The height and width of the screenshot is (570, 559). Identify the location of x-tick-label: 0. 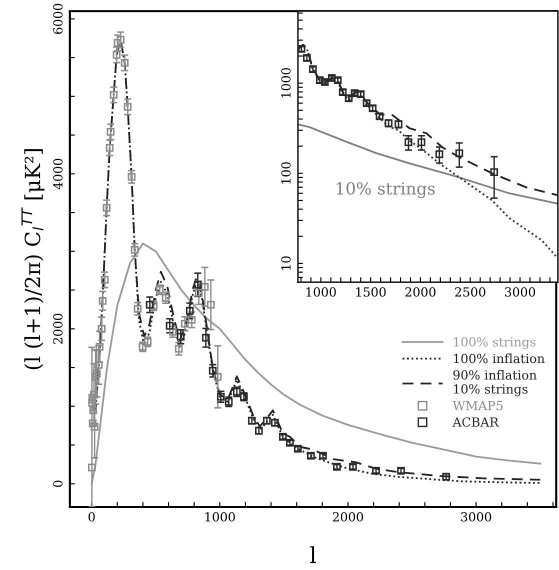
(91, 517).